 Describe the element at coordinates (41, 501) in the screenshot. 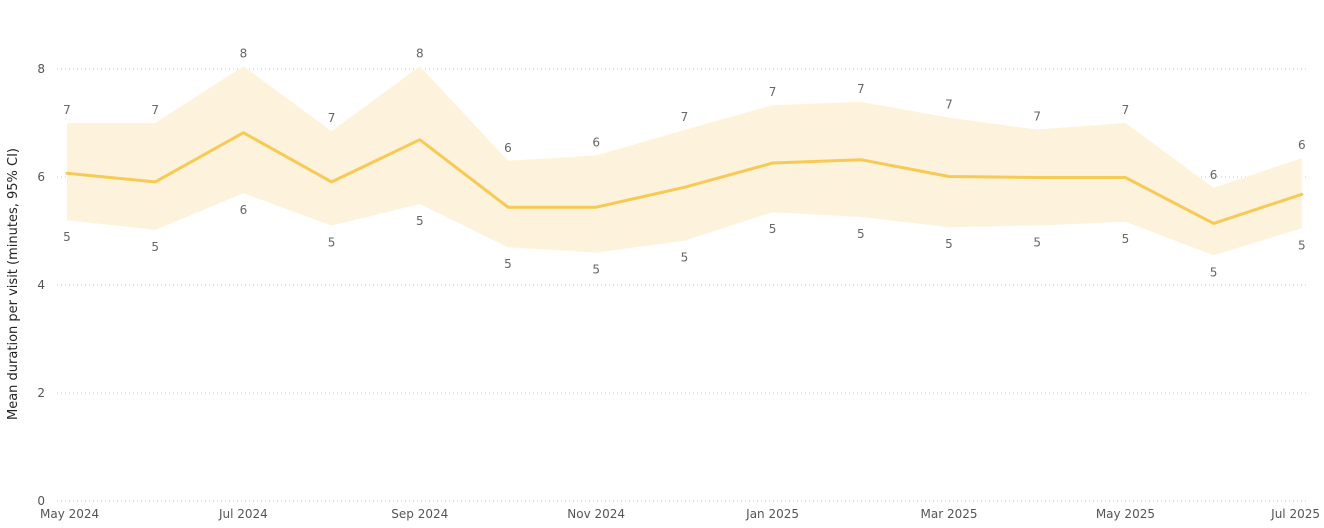

I see `y-tick-label: 0` at that location.